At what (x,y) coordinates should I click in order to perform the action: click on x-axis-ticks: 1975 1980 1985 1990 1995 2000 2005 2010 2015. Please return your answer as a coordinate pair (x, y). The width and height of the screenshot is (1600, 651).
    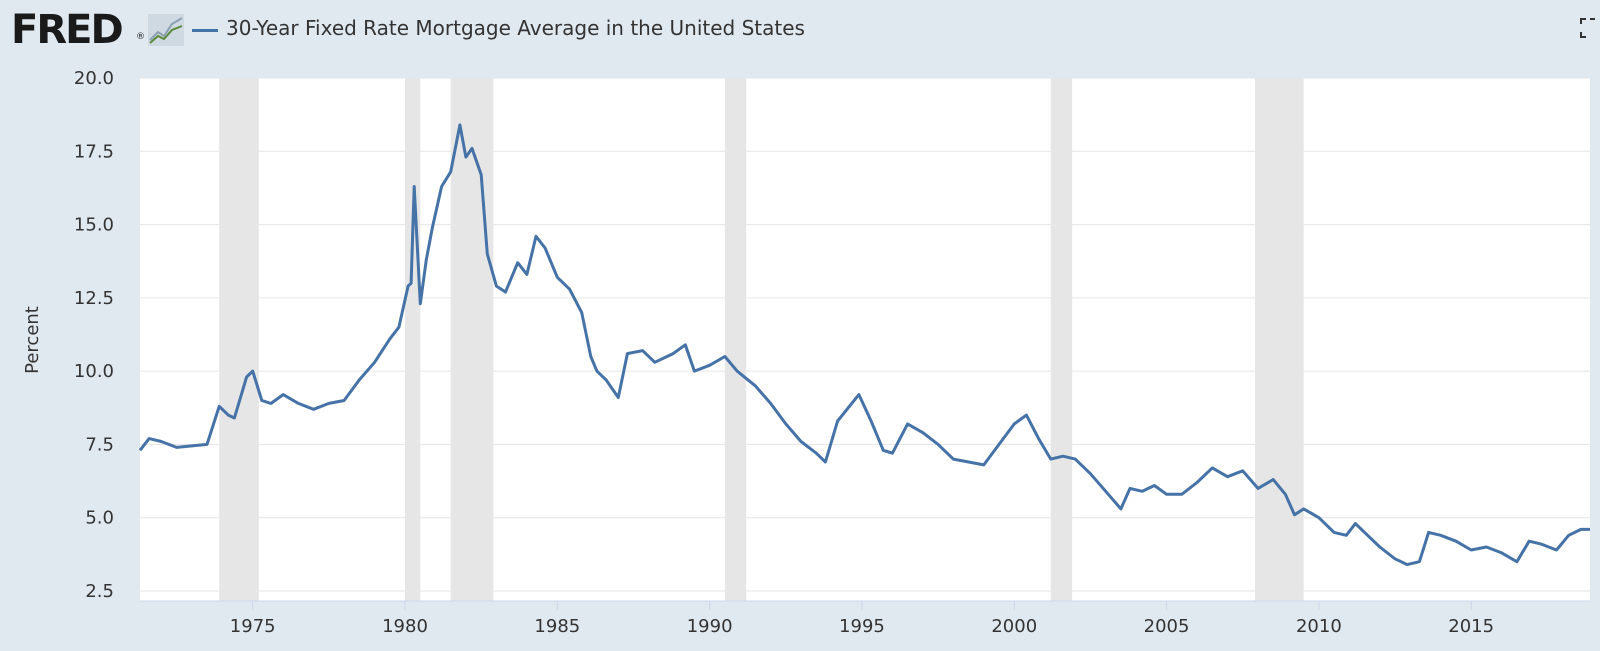
    Looking at the image, I should click on (862, 619).